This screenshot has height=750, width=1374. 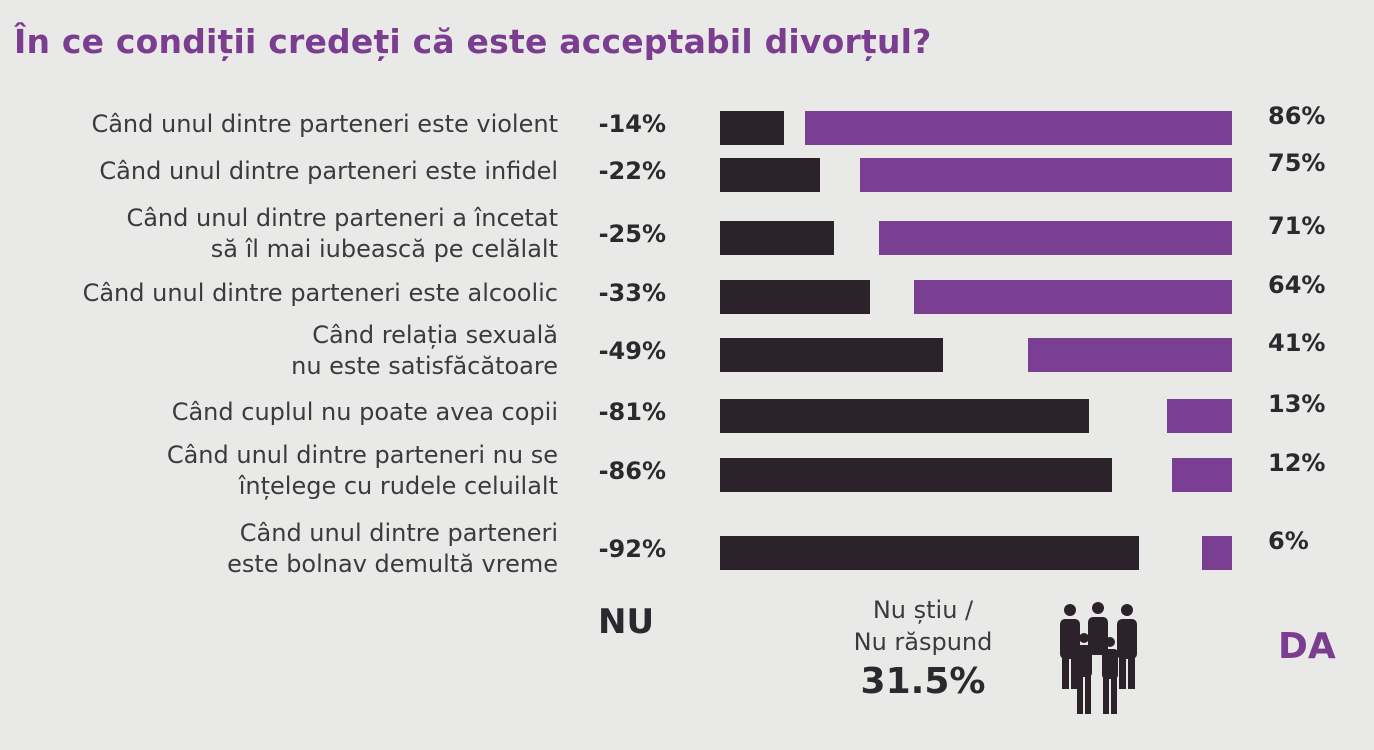 What do you see at coordinates (923, 610) in the screenshot?
I see `no-answer-line-1: Nu știu /` at bounding box center [923, 610].